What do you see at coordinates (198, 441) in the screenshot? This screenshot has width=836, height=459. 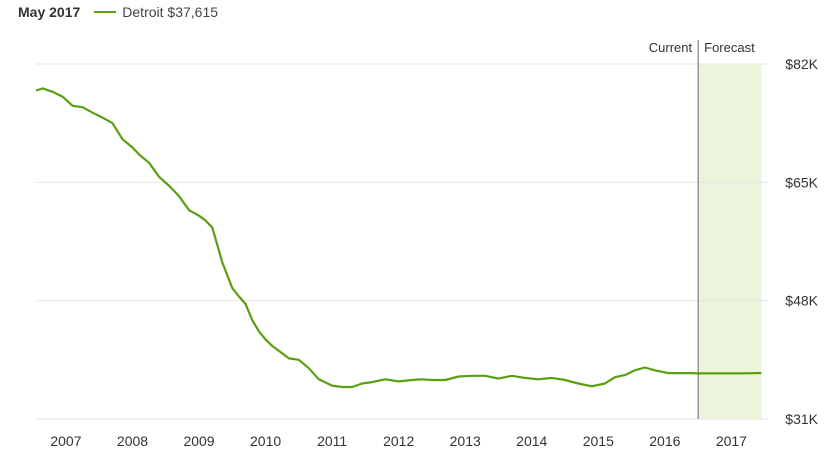 I see `x-tick-label: 2009` at bounding box center [198, 441].